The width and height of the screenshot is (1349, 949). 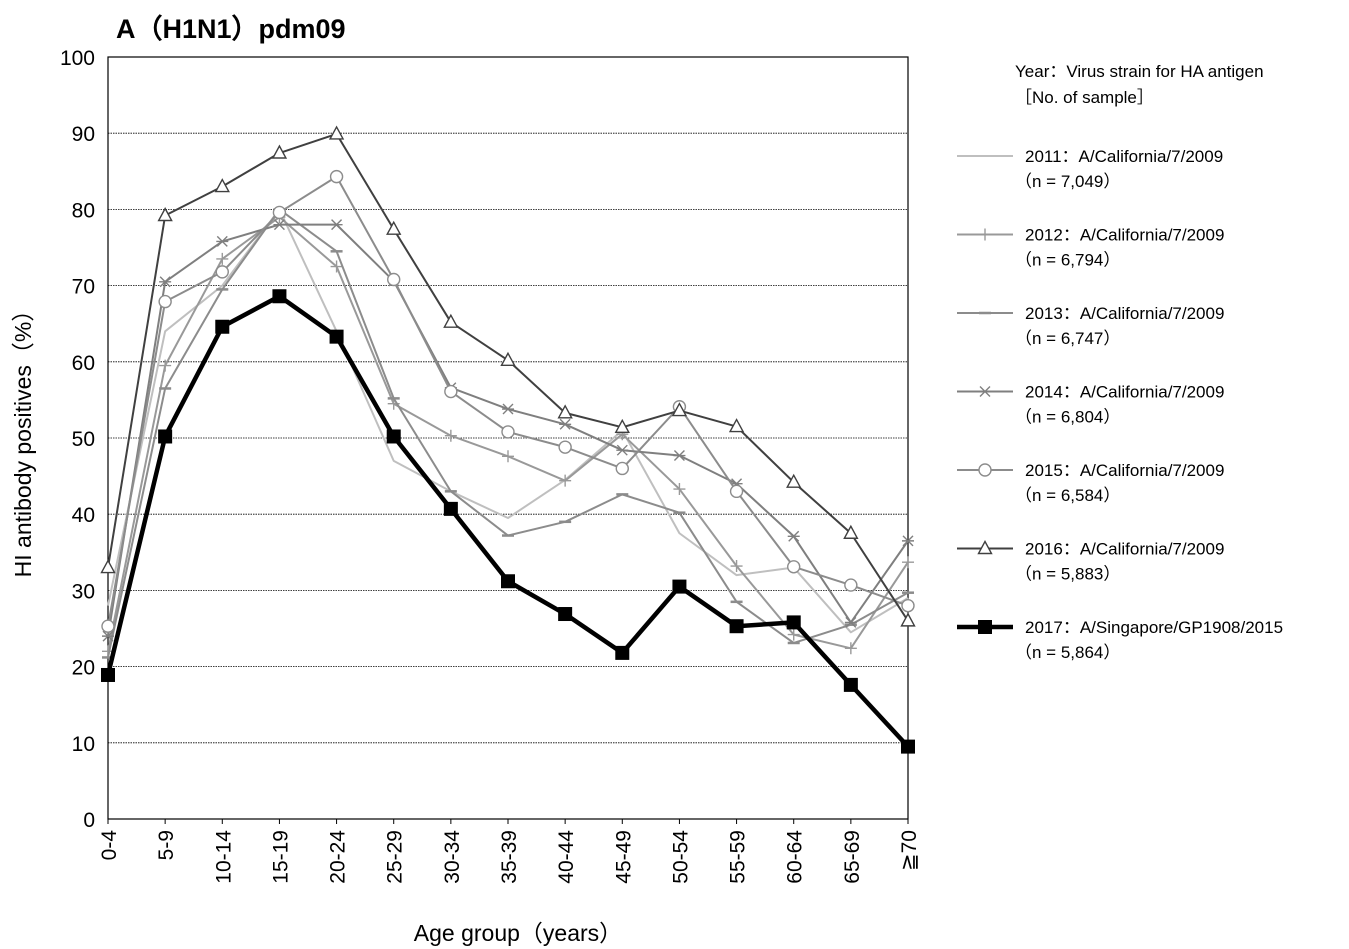 I want to click on x-tick-label: 20-24, so click(x=338, y=857).